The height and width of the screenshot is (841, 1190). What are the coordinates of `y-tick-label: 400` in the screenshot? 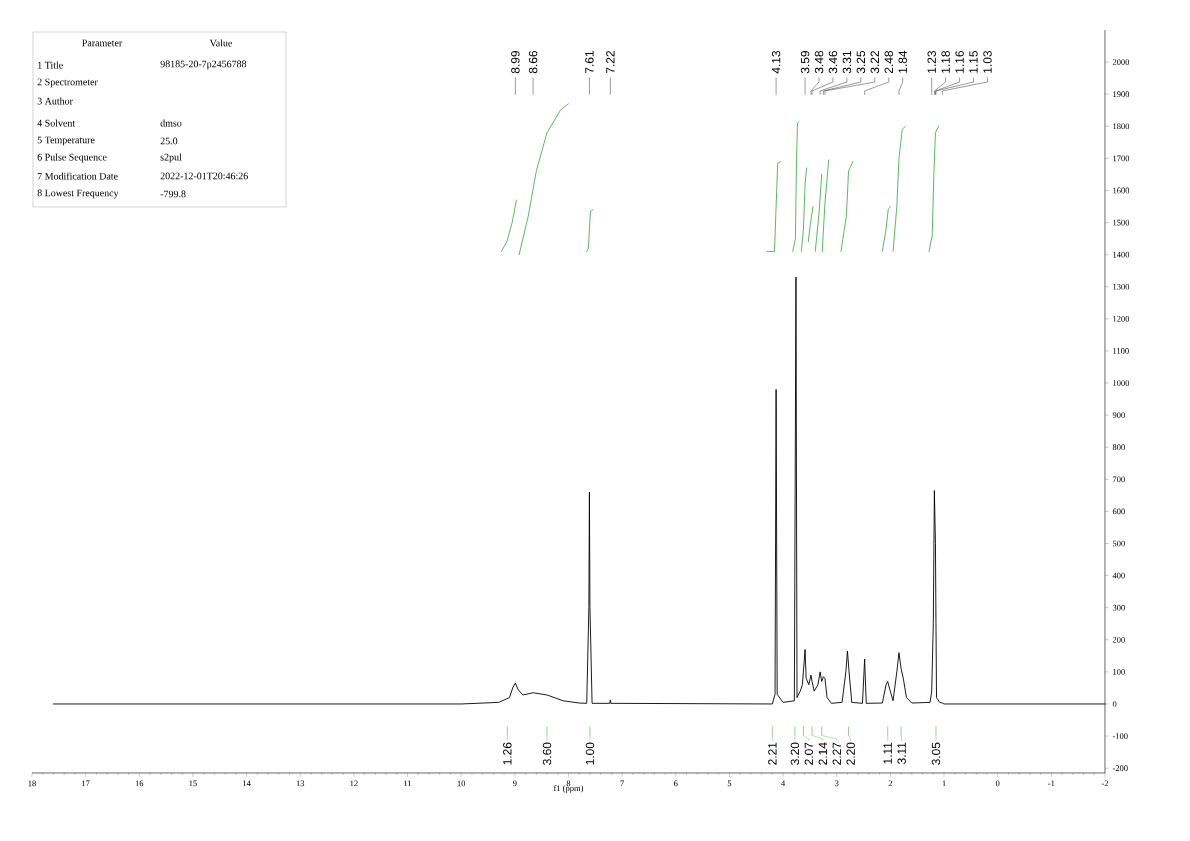 It's located at (1118, 575).